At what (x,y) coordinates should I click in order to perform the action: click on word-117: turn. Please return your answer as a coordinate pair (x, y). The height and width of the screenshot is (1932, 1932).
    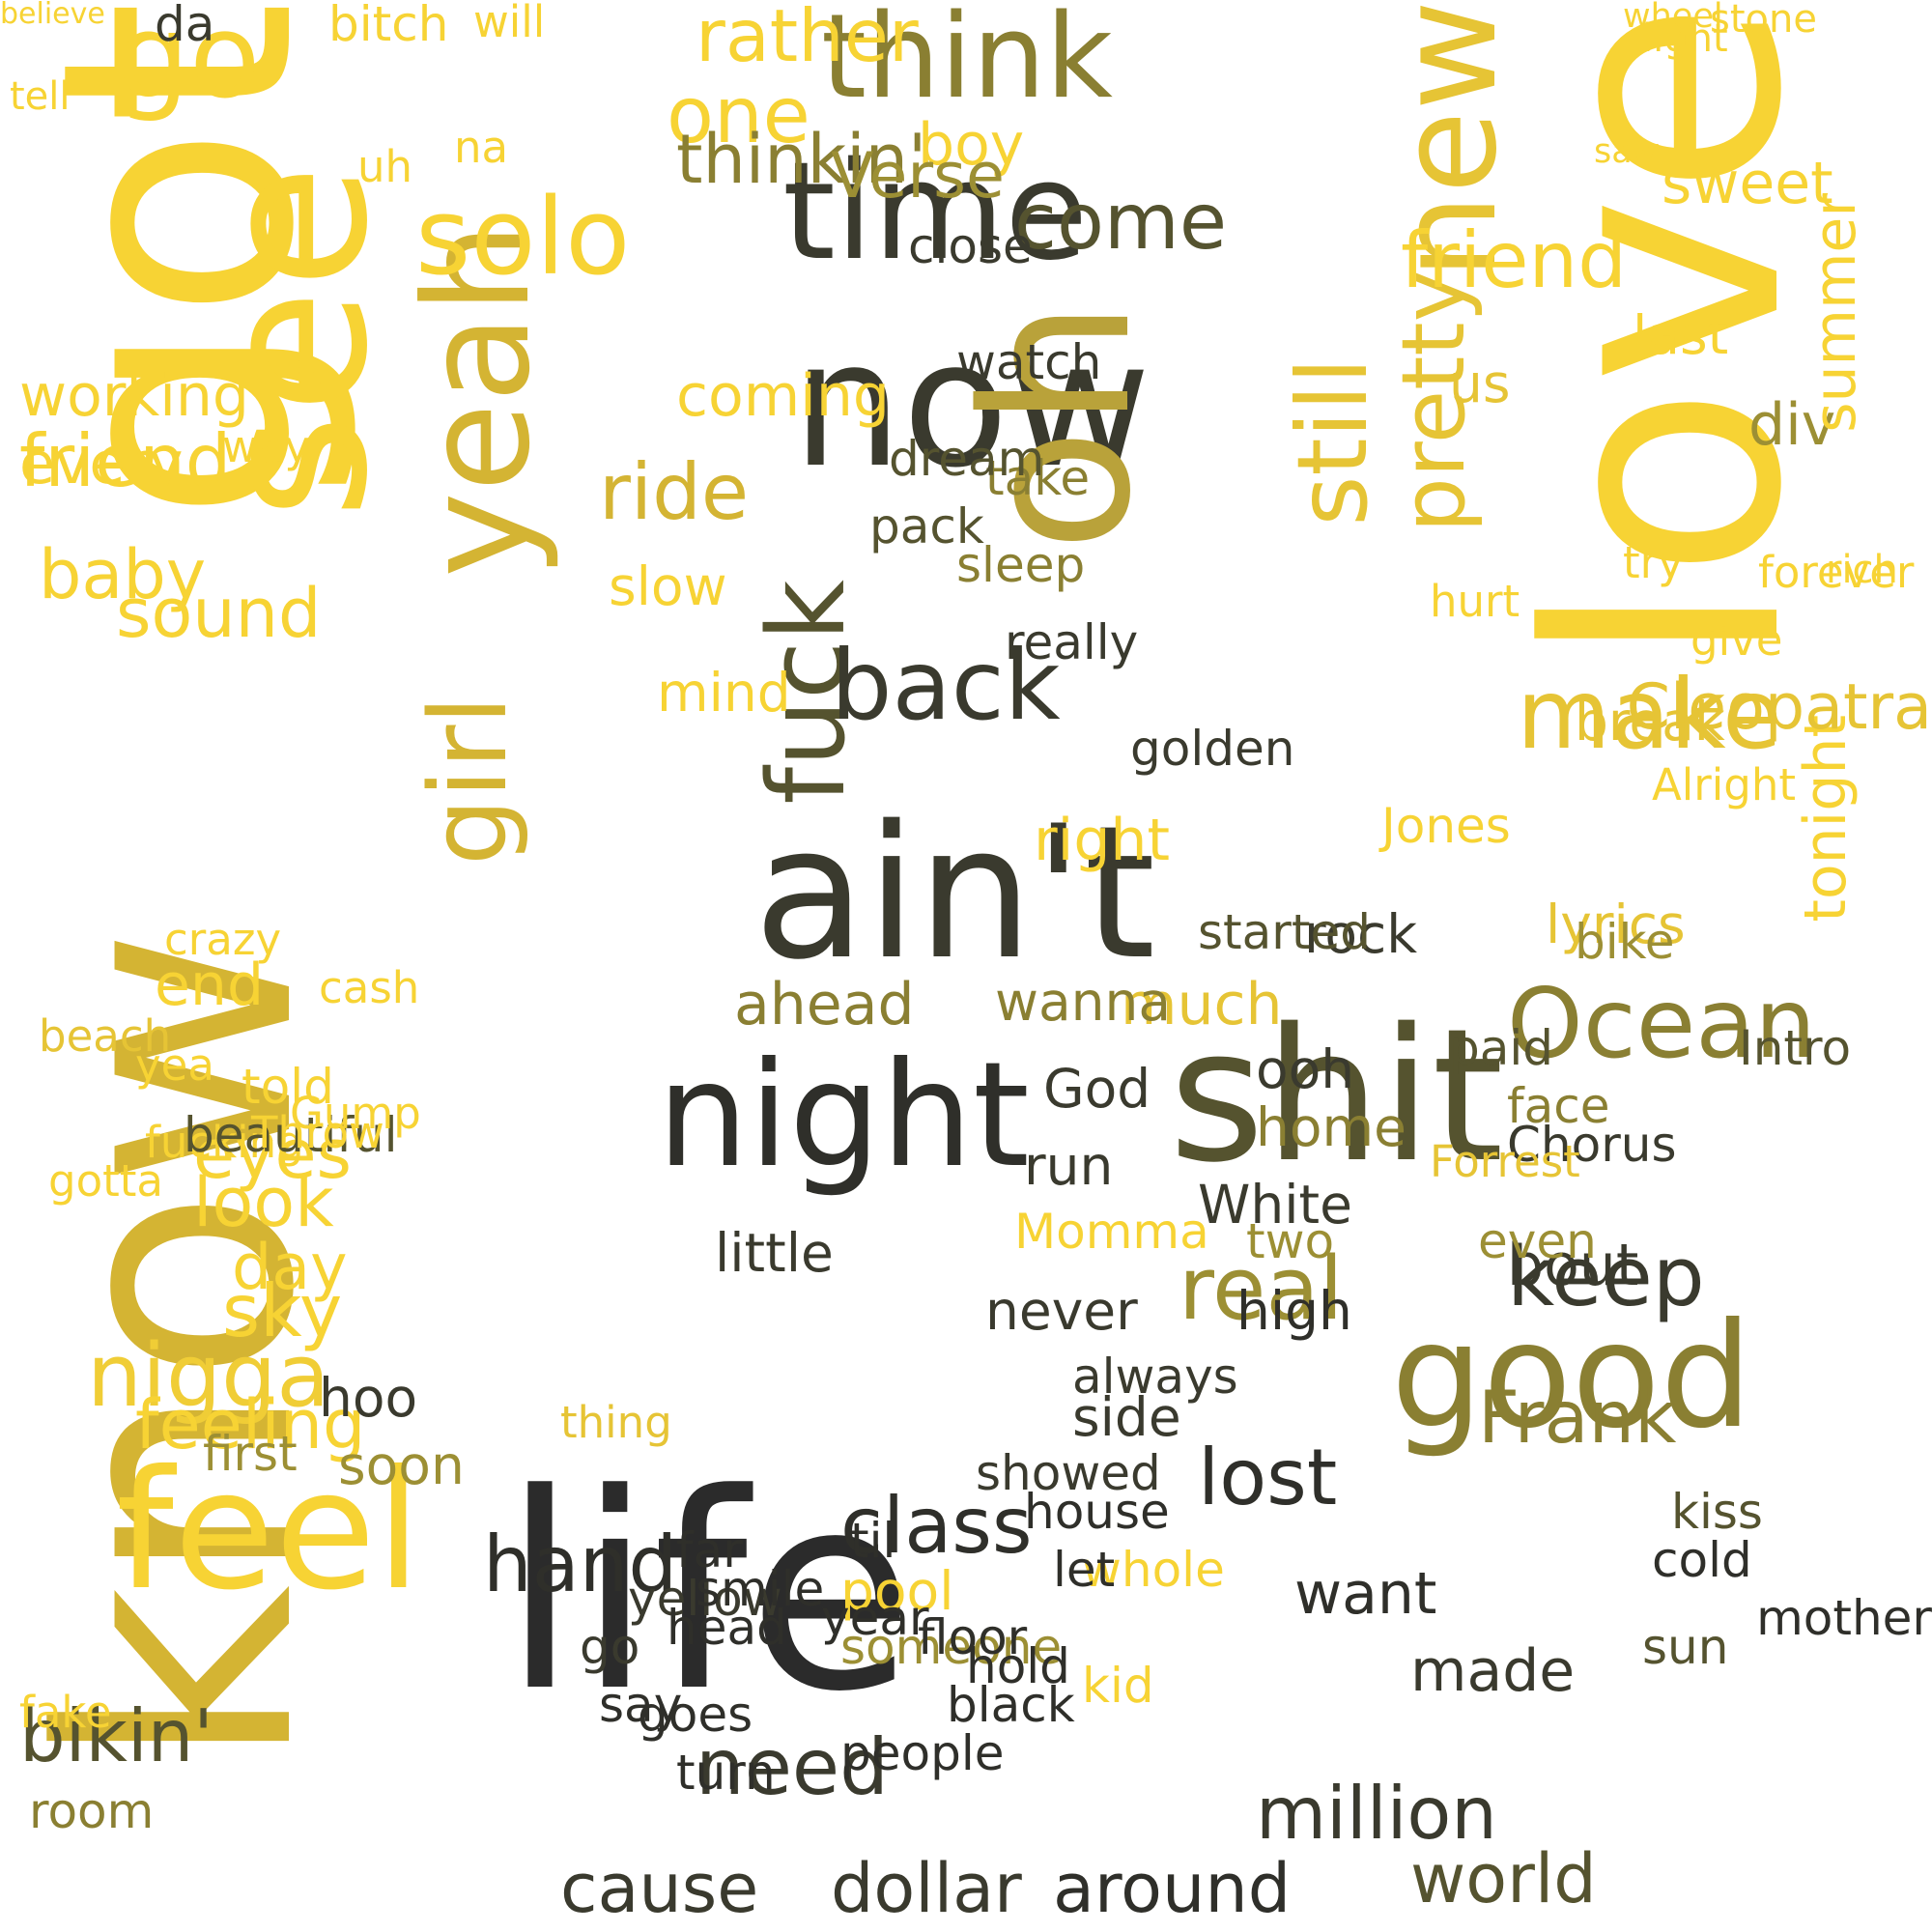
    Looking at the image, I should click on (726, 1773).